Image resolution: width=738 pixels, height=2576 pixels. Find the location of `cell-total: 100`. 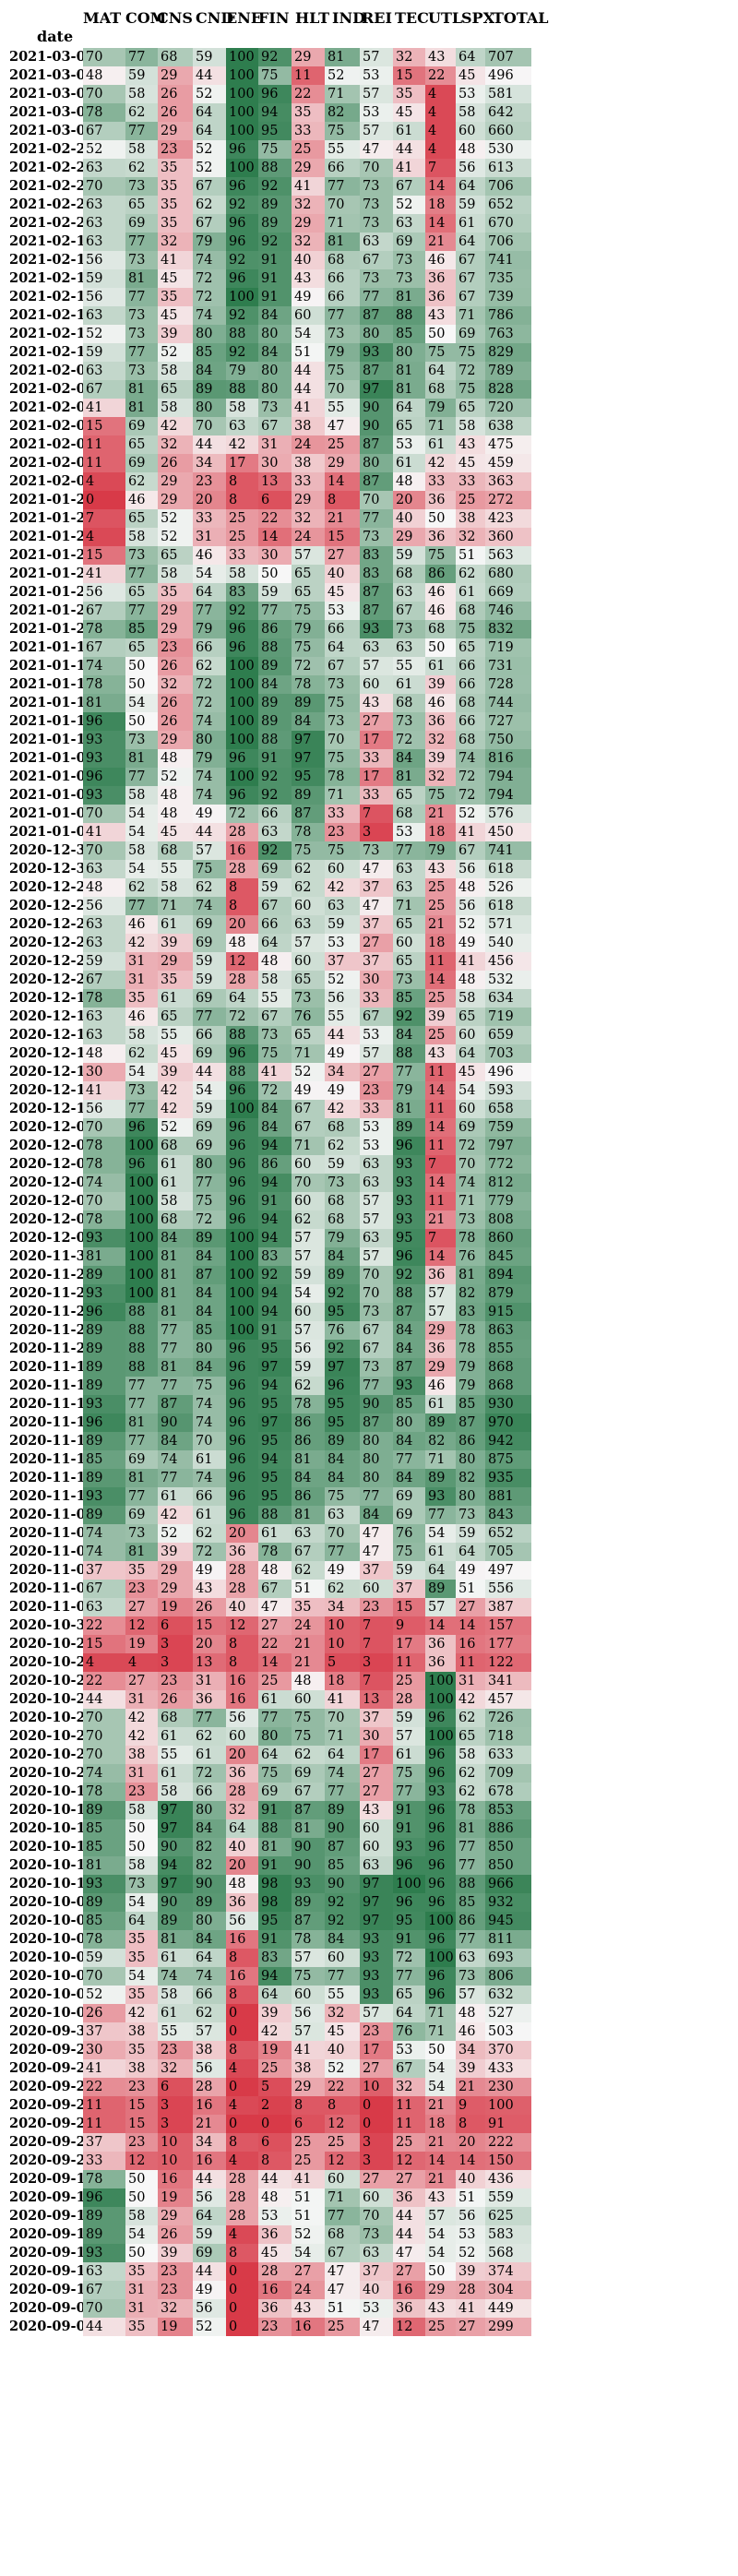

cell-total: 100 is located at coordinates (508, 2105).